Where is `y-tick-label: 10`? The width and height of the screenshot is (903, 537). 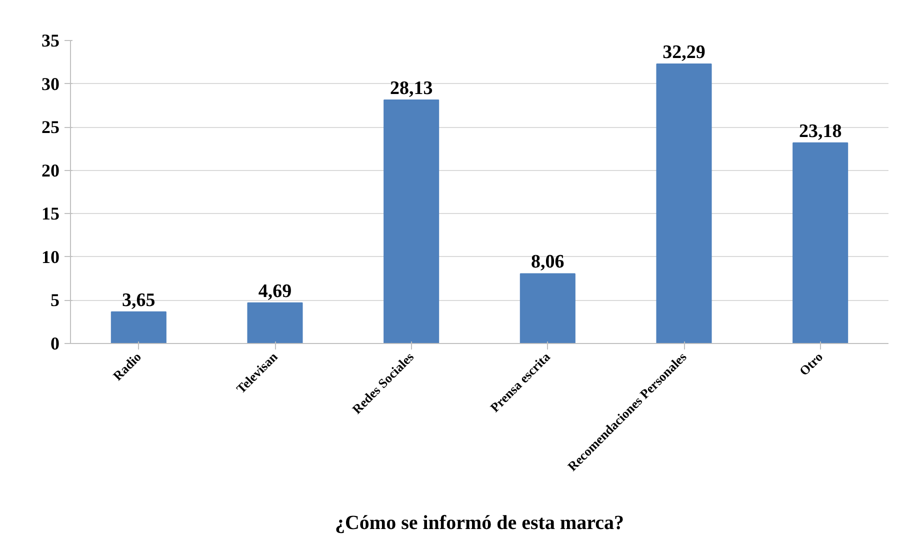
y-tick-label: 10 is located at coordinates (51, 256).